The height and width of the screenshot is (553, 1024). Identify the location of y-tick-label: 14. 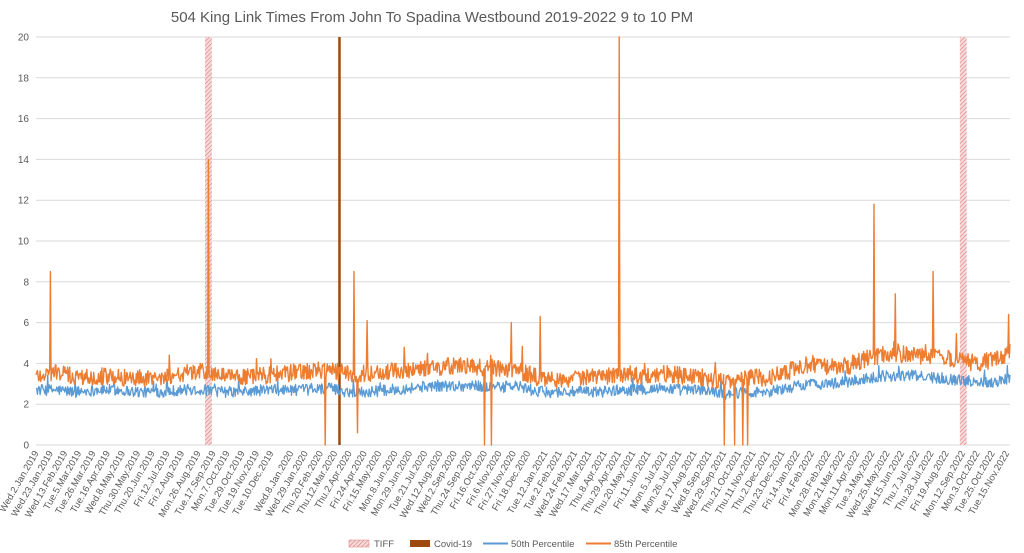
(24, 160).